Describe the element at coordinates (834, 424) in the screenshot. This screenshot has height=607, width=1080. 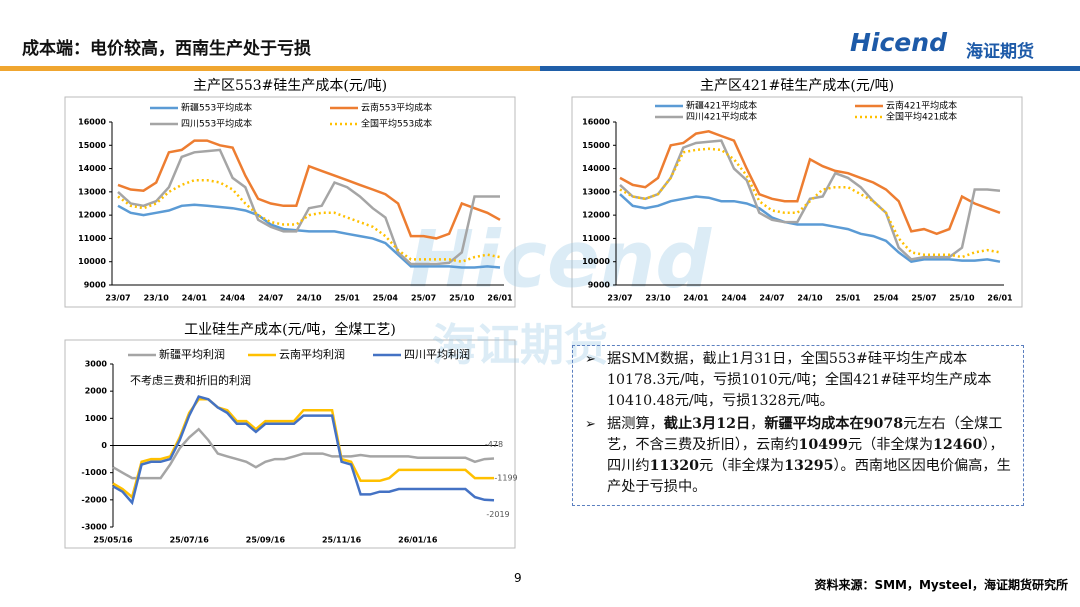
I see `bullet-text: 新疆平均成本在9078` at that location.